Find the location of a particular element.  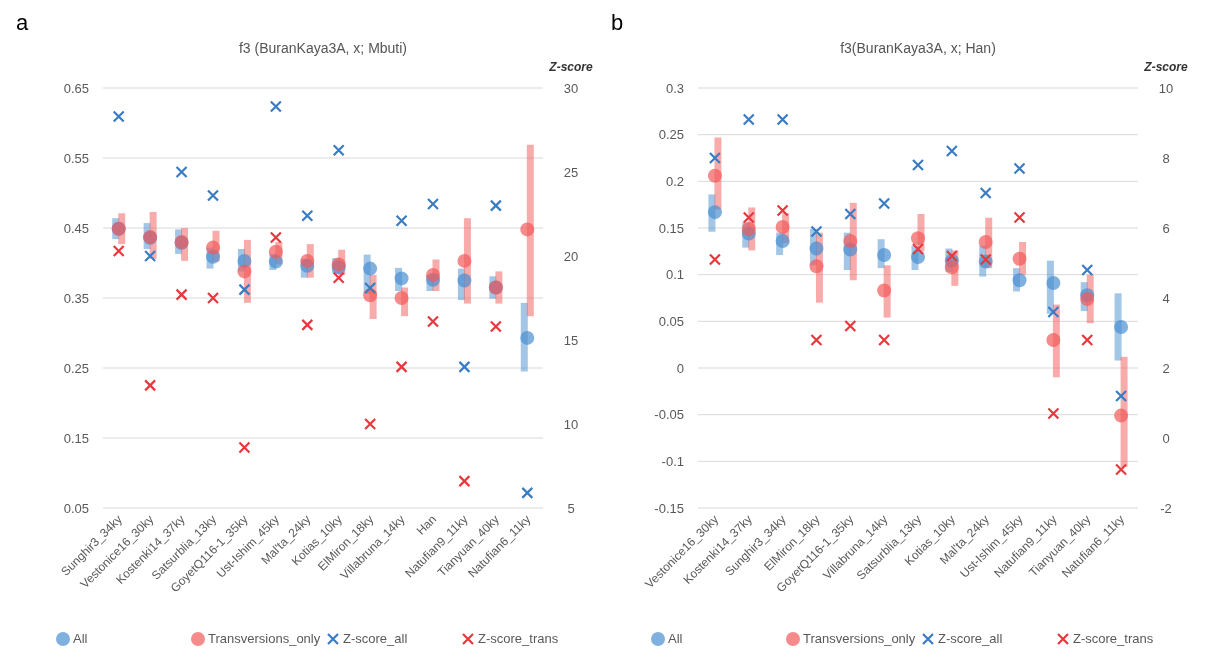

y2-tick-label: 5 is located at coordinates (571, 508).